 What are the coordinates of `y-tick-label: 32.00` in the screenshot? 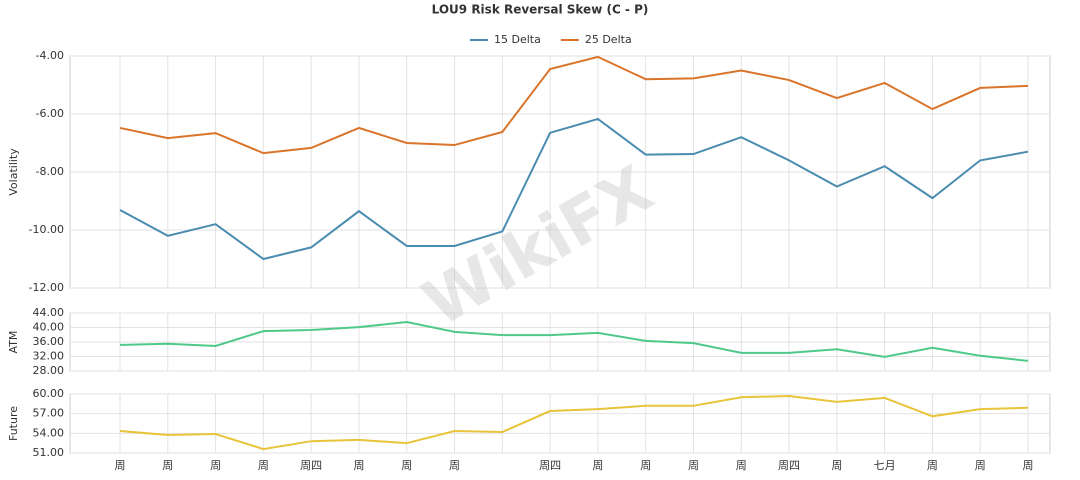 It's located at (49, 356).